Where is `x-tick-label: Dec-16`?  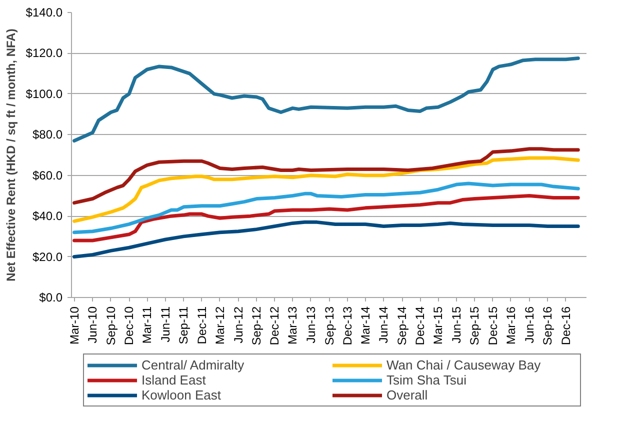
x-tick-label: Dec-16 is located at coordinates (565, 326).